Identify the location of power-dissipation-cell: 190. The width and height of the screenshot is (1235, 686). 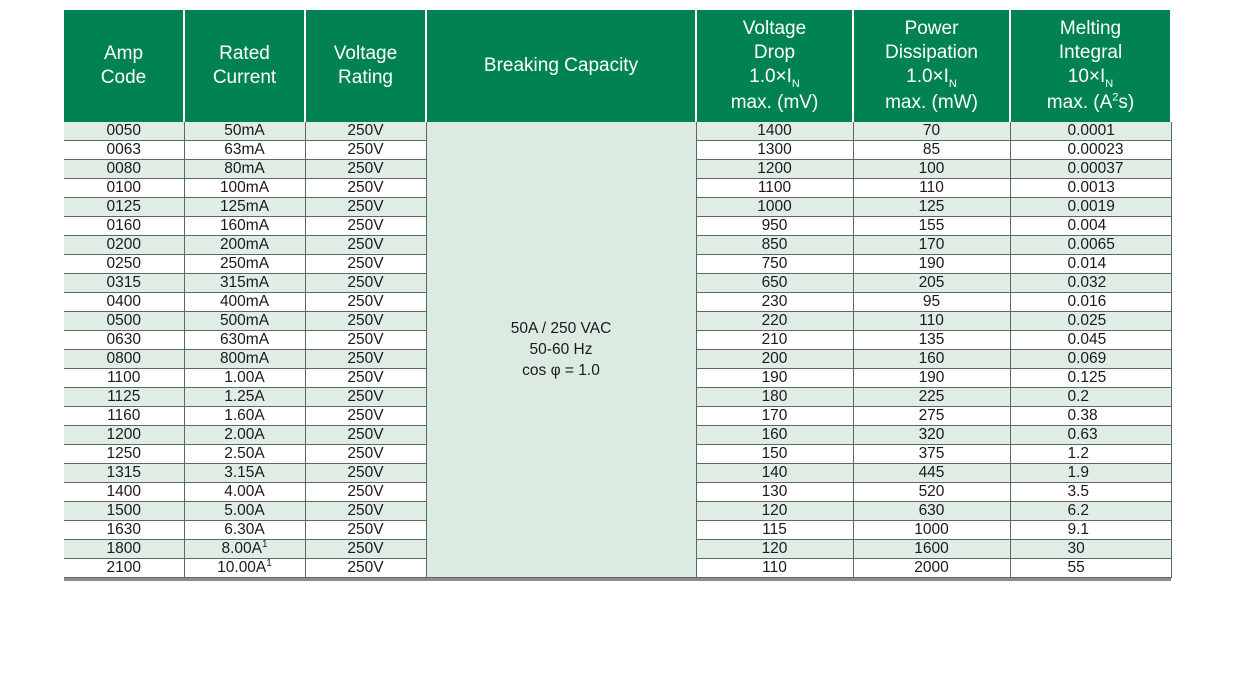
(932, 264).